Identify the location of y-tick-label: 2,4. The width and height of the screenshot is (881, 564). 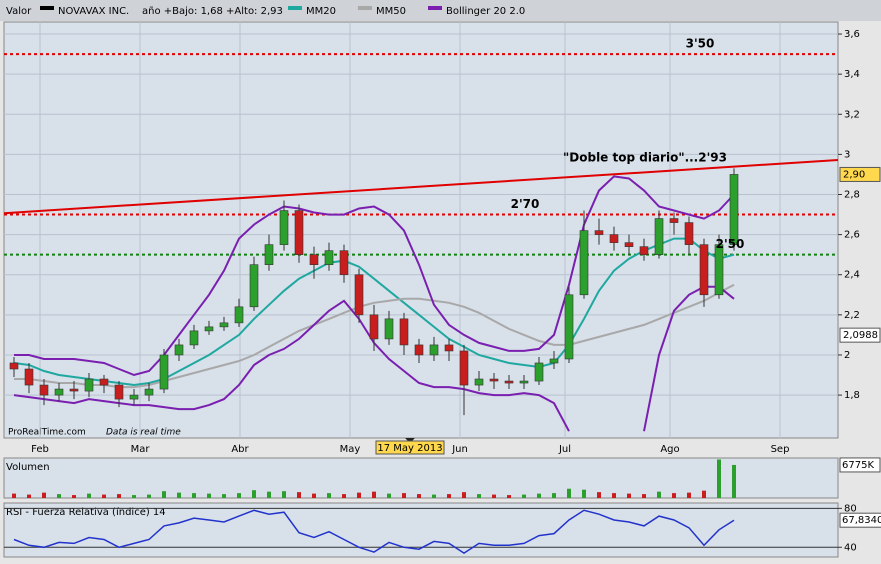
(852, 275).